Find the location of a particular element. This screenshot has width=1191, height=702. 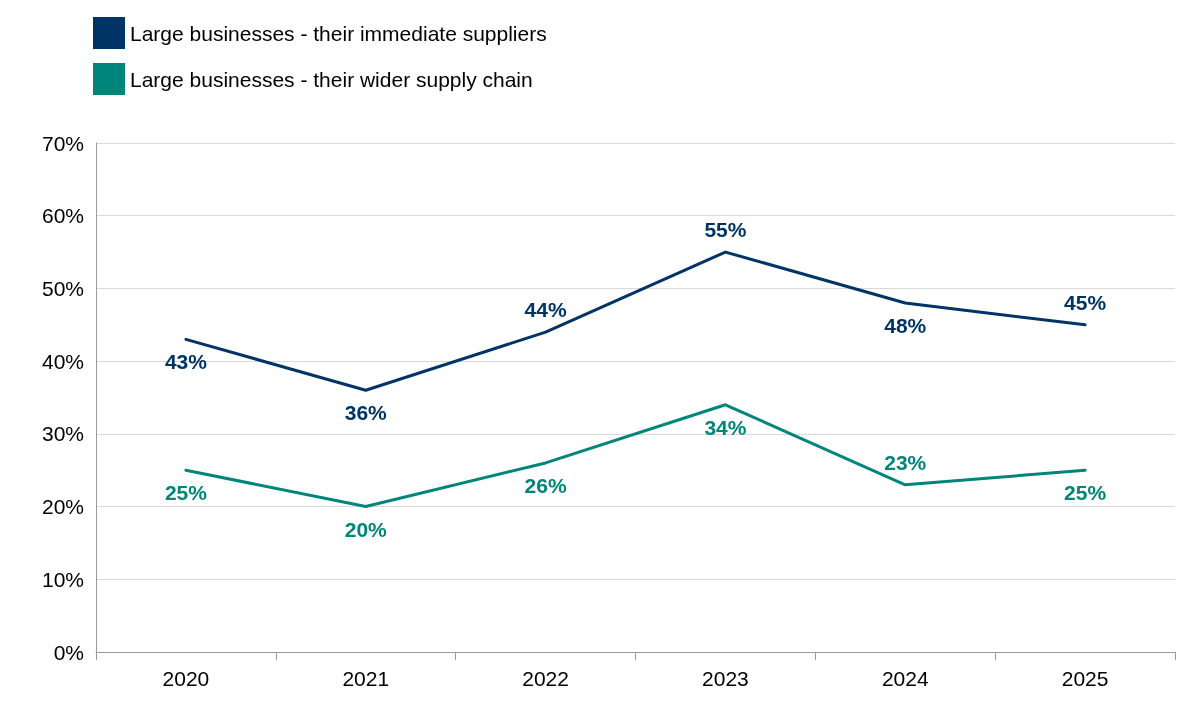

y-tick-label: 10% is located at coordinates (62, 579).